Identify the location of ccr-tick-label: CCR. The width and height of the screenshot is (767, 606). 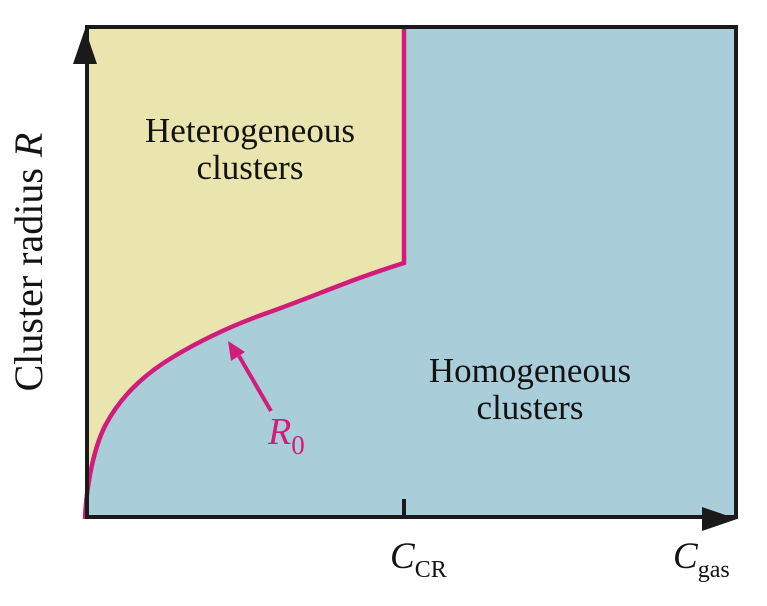
(418, 559).